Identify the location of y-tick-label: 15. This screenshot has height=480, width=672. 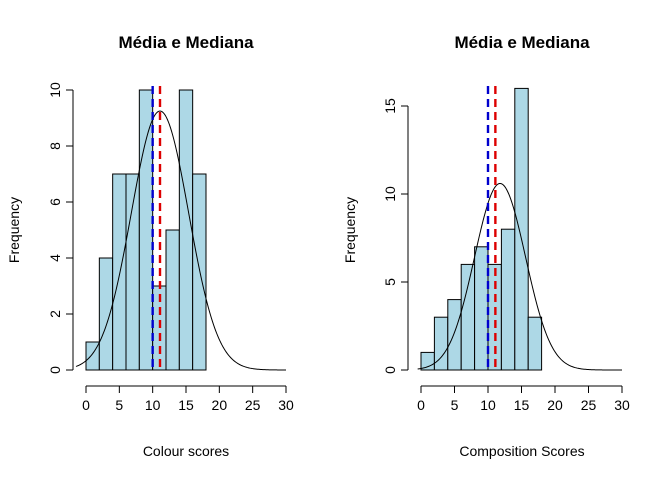
(390, 106).